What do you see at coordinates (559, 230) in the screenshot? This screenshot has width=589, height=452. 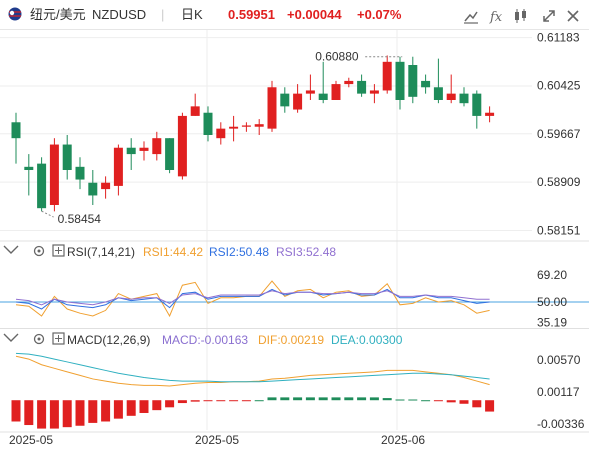 I see `price-tick-label: 0.58151` at bounding box center [559, 230].